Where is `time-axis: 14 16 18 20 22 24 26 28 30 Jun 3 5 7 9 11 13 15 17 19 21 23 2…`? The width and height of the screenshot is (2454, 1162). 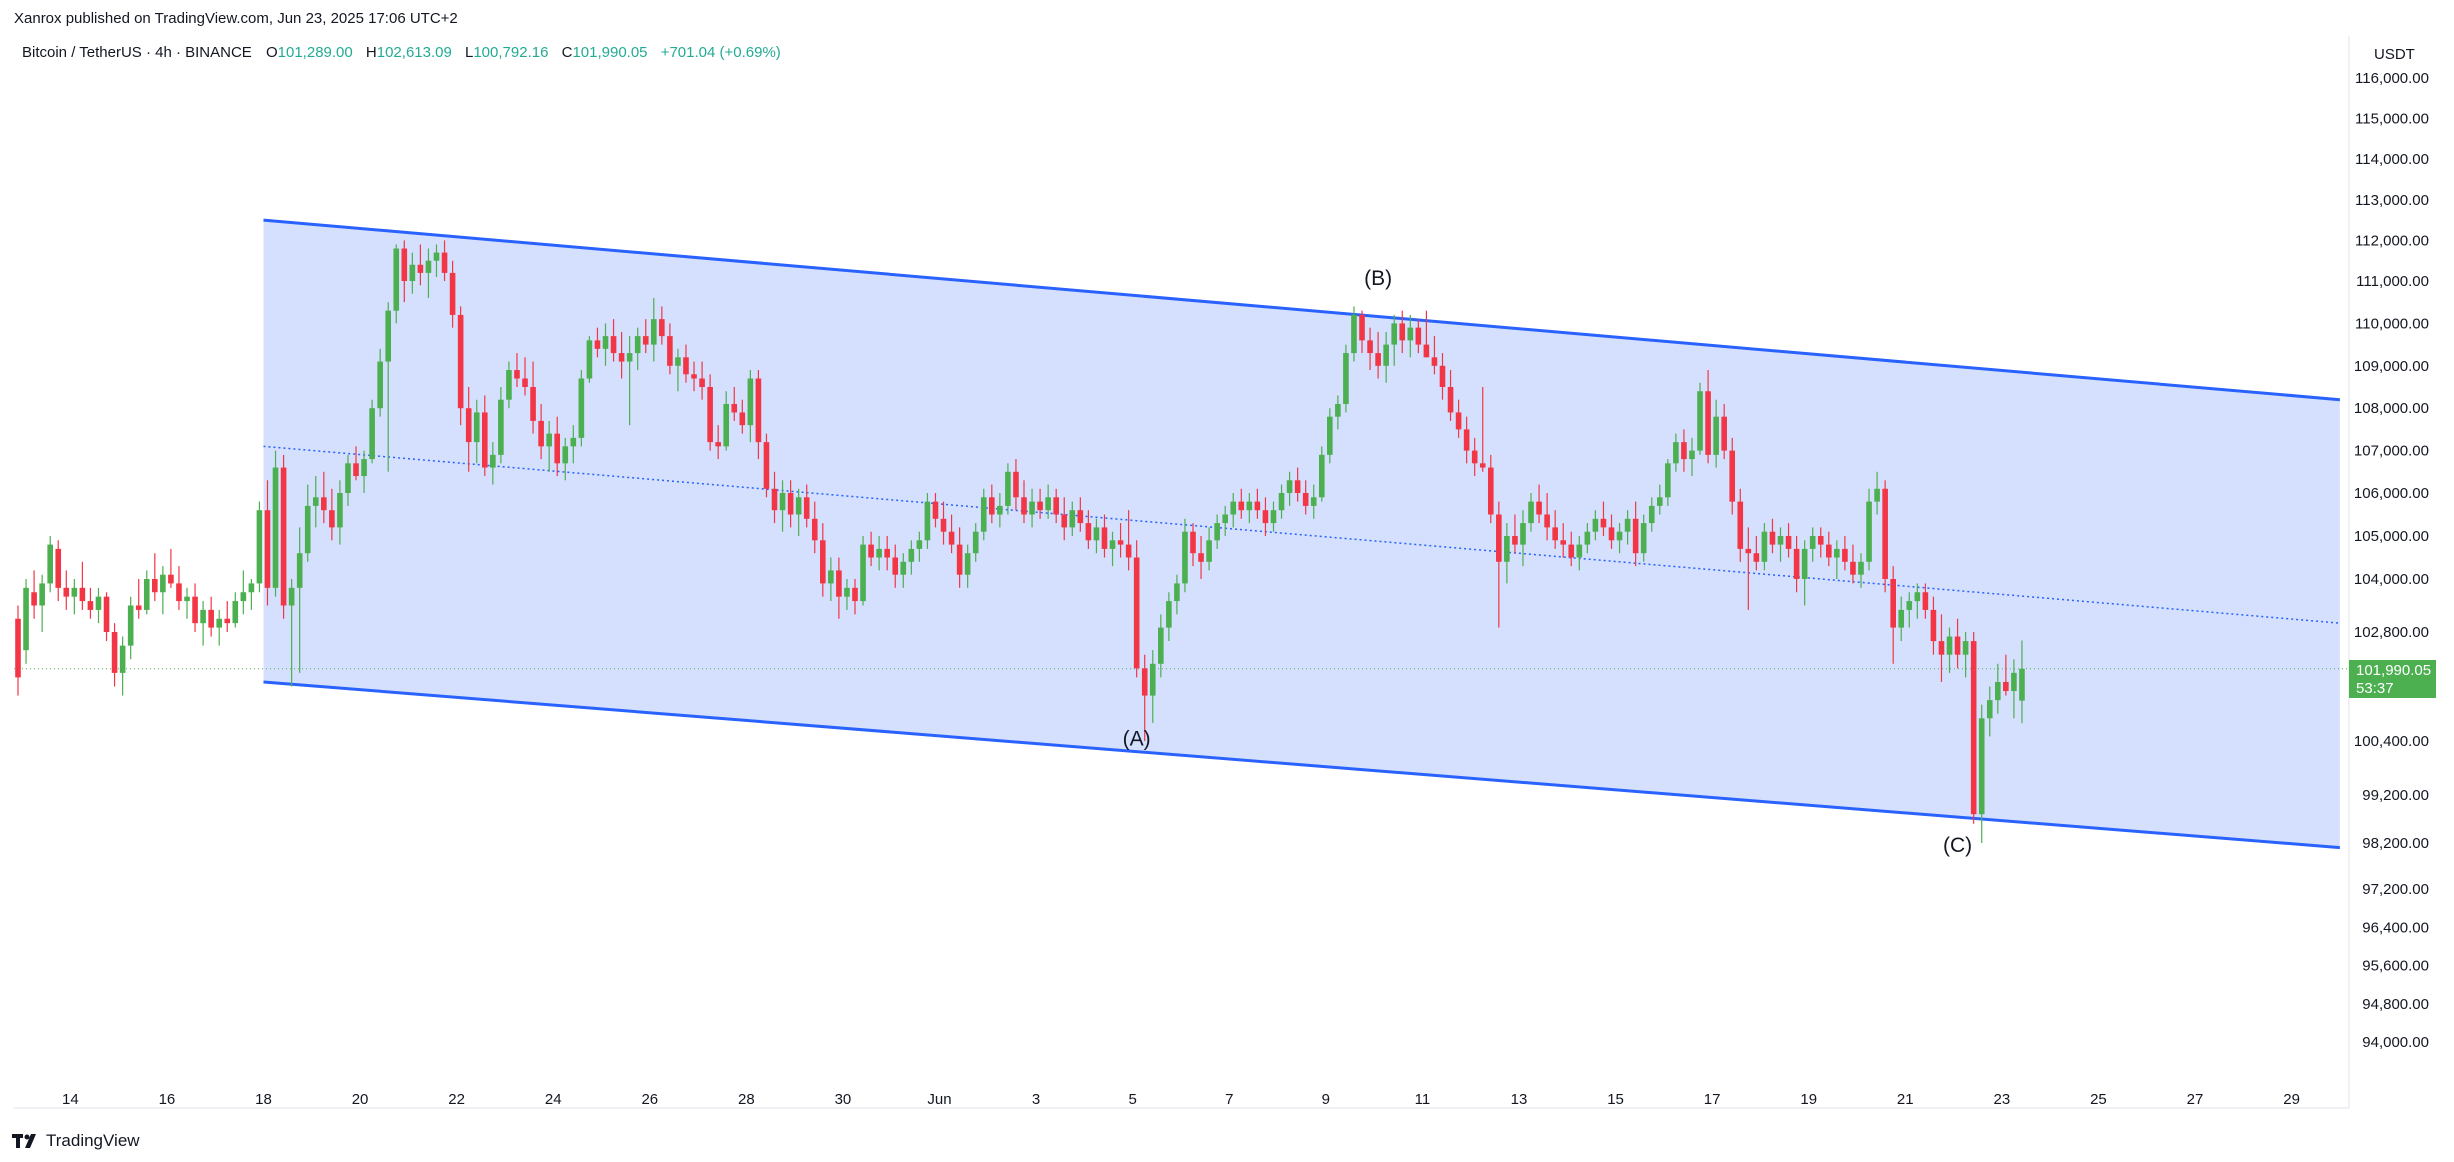 time-axis: 14 16 18 20 22 24 26 28 30 Jun 3 5 7 9 11 13 15 17 19 21 23 2… is located at coordinates (1181, 1099).